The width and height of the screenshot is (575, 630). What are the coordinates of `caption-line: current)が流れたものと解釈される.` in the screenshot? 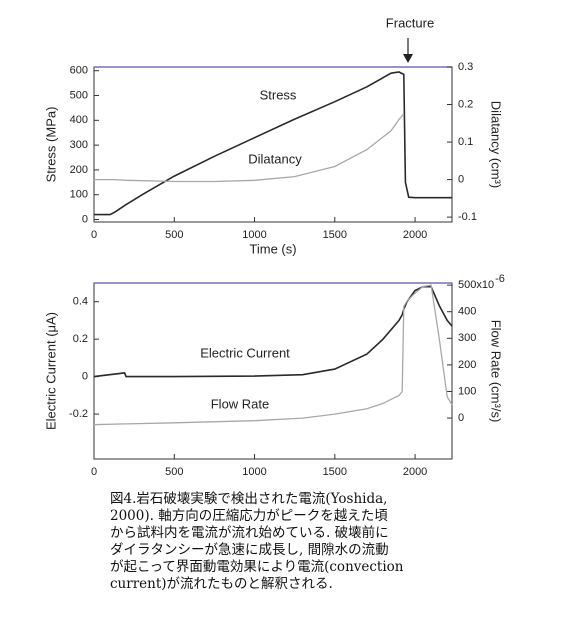 It's located at (221, 584).